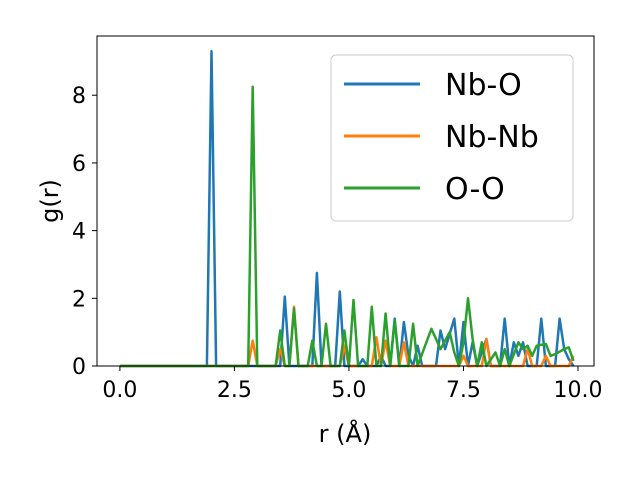  Describe the element at coordinates (348, 390) in the screenshot. I see `x-tick-label: 5.0` at that location.